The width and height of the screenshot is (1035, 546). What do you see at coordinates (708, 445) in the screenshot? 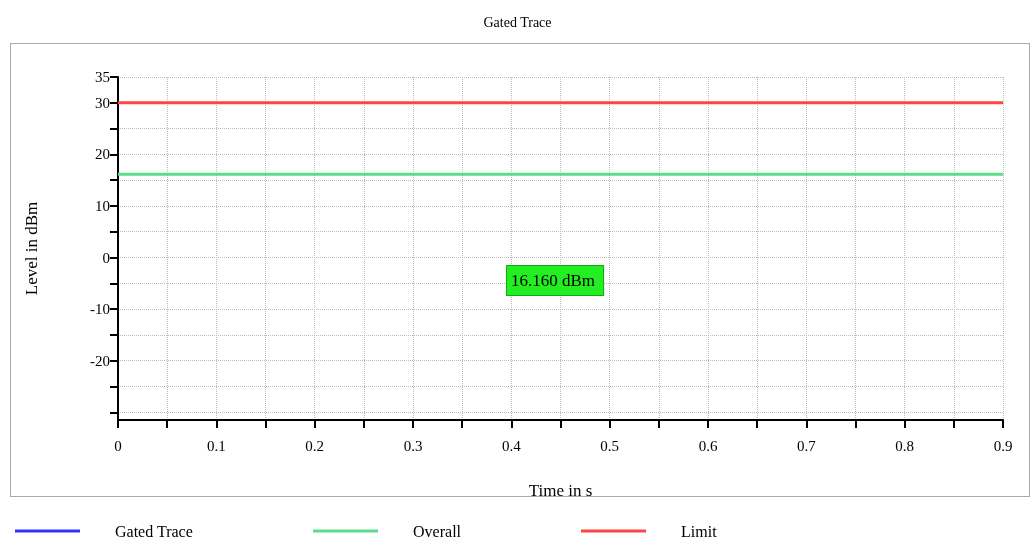
I see `x-tick-label: 0.6` at bounding box center [708, 445].